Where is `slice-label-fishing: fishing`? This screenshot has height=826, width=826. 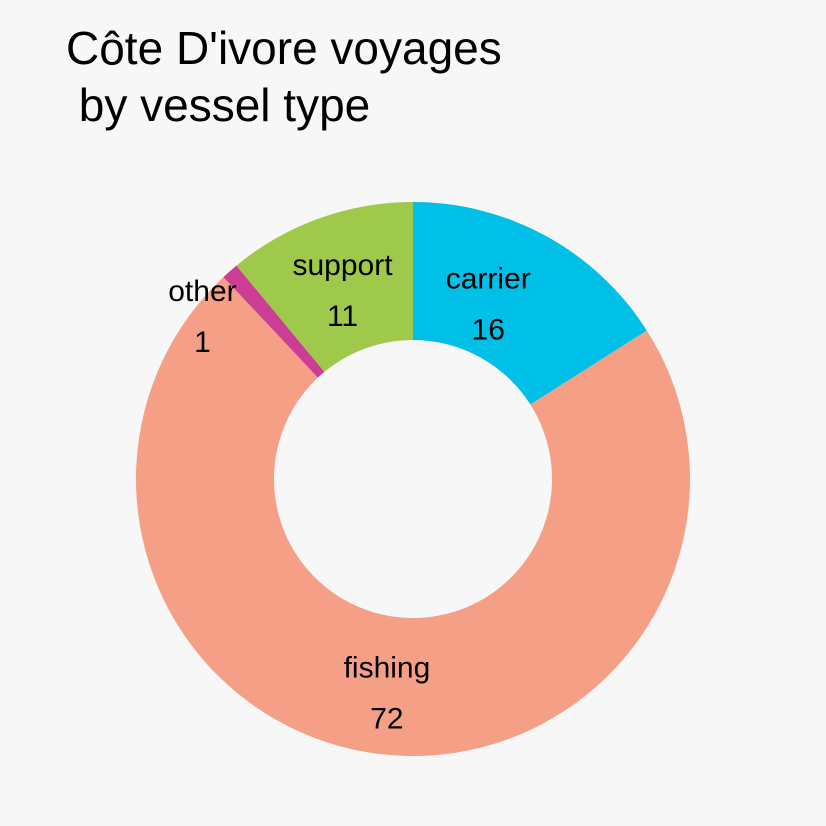
slice-label-fishing: fishing is located at coordinates (387, 667).